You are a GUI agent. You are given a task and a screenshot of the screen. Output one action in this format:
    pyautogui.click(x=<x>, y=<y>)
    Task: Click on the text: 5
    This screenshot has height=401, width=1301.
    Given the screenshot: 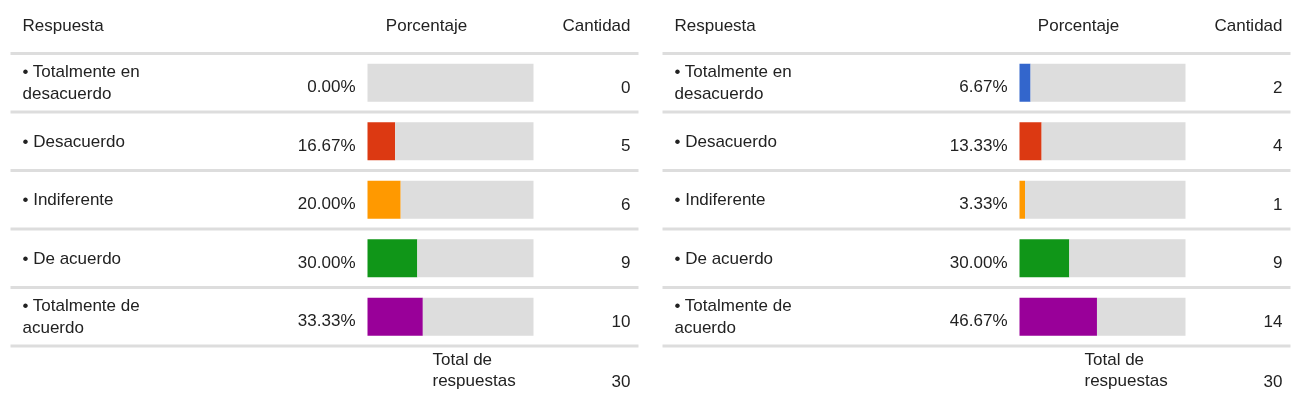 What is the action you would take?
    pyautogui.click(x=626, y=146)
    